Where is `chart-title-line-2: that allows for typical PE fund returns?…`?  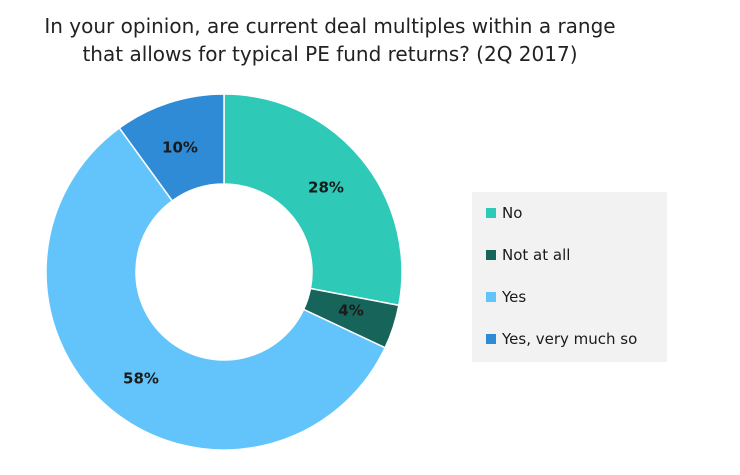
chart-title-line-2: that allows for typical PE fund returns?… is located at coordinates (330, 54).